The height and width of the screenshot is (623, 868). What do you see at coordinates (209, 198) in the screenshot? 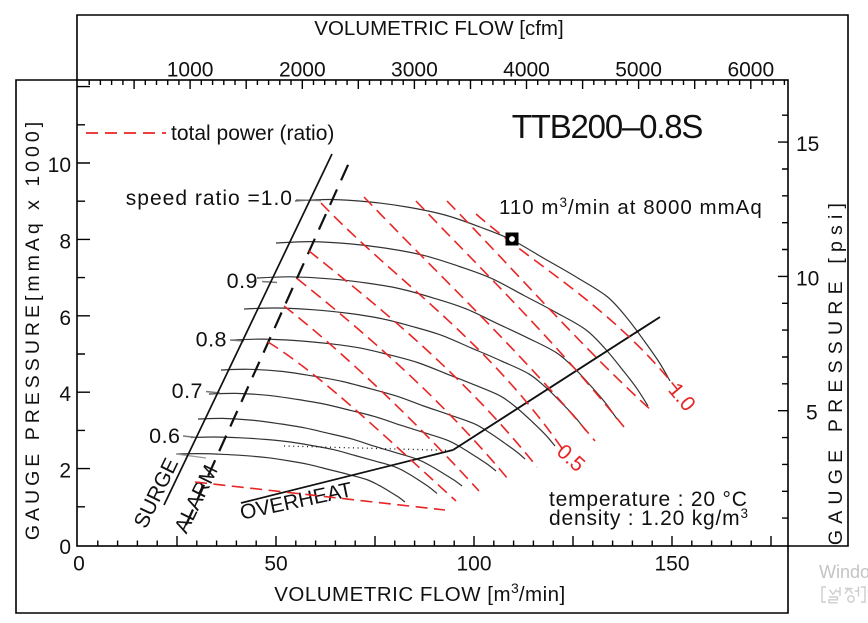
I see `svg-text: speed ratio =1.0` at bounding box center [209, 198].